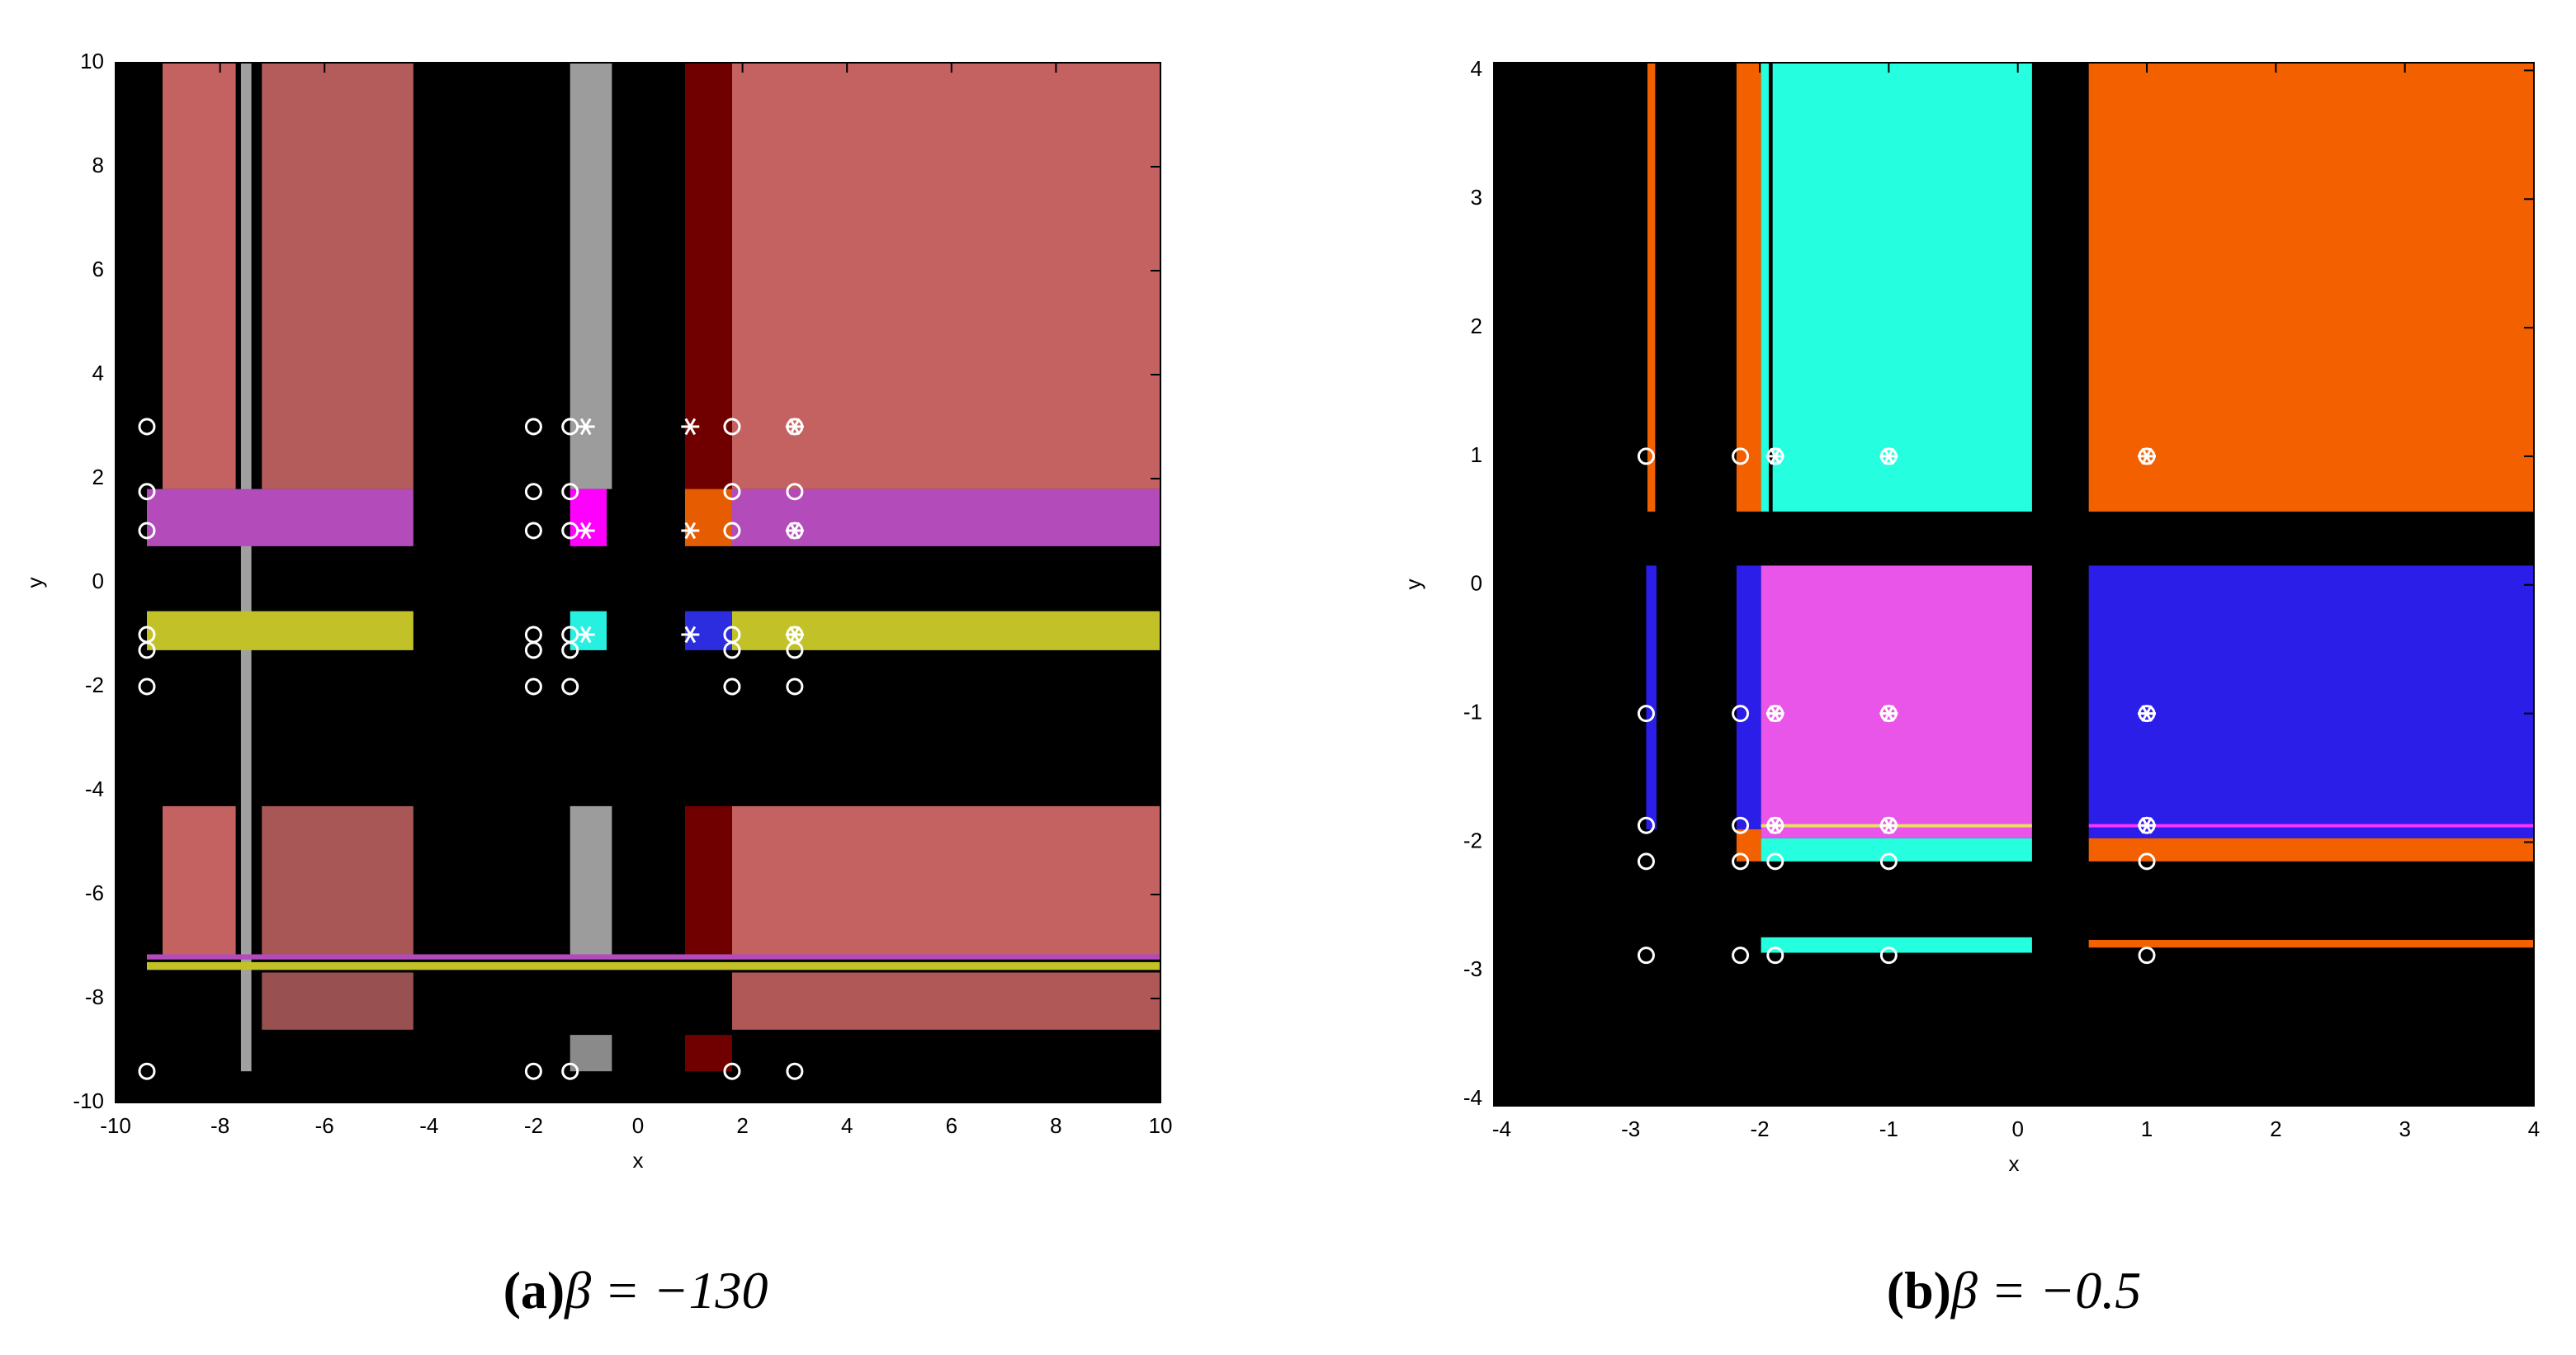 Image resolution: width=2576 pixels, height=1355 pixels. Describe the element at coordinates (2147, 1129) in the screenshot. I see `x-tick-label: 1` at that location.